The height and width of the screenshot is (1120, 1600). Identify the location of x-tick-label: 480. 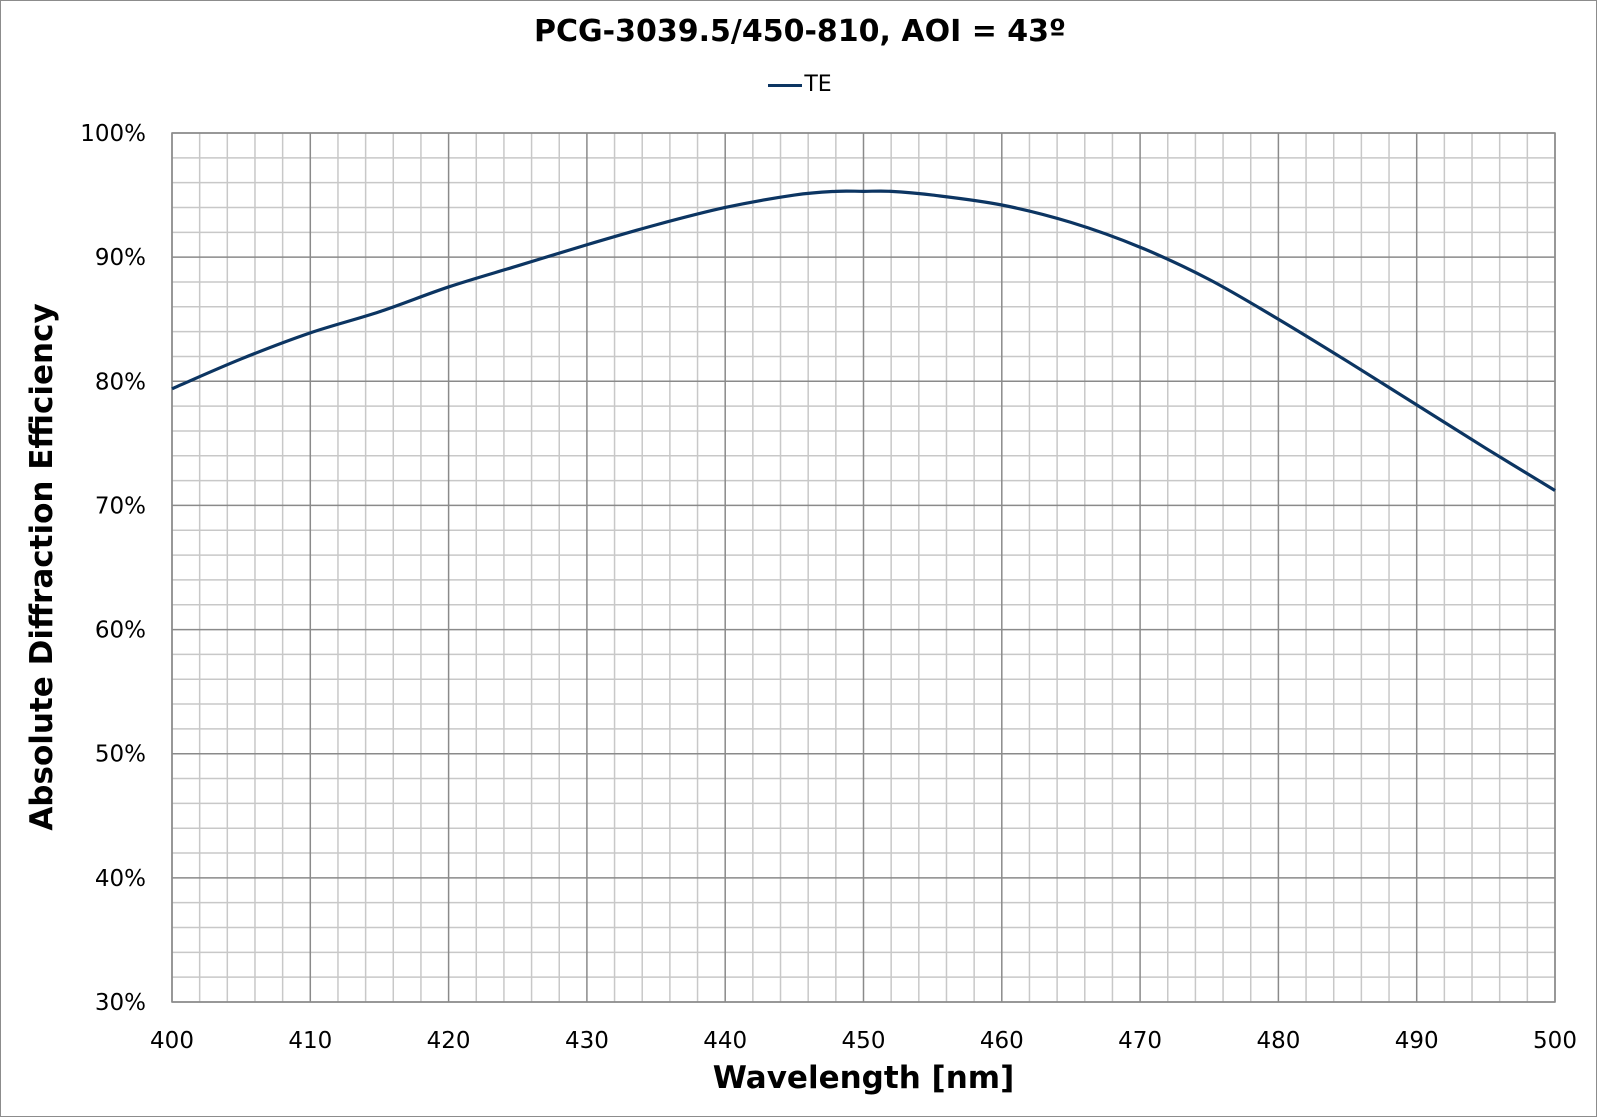
(1278, 1041).